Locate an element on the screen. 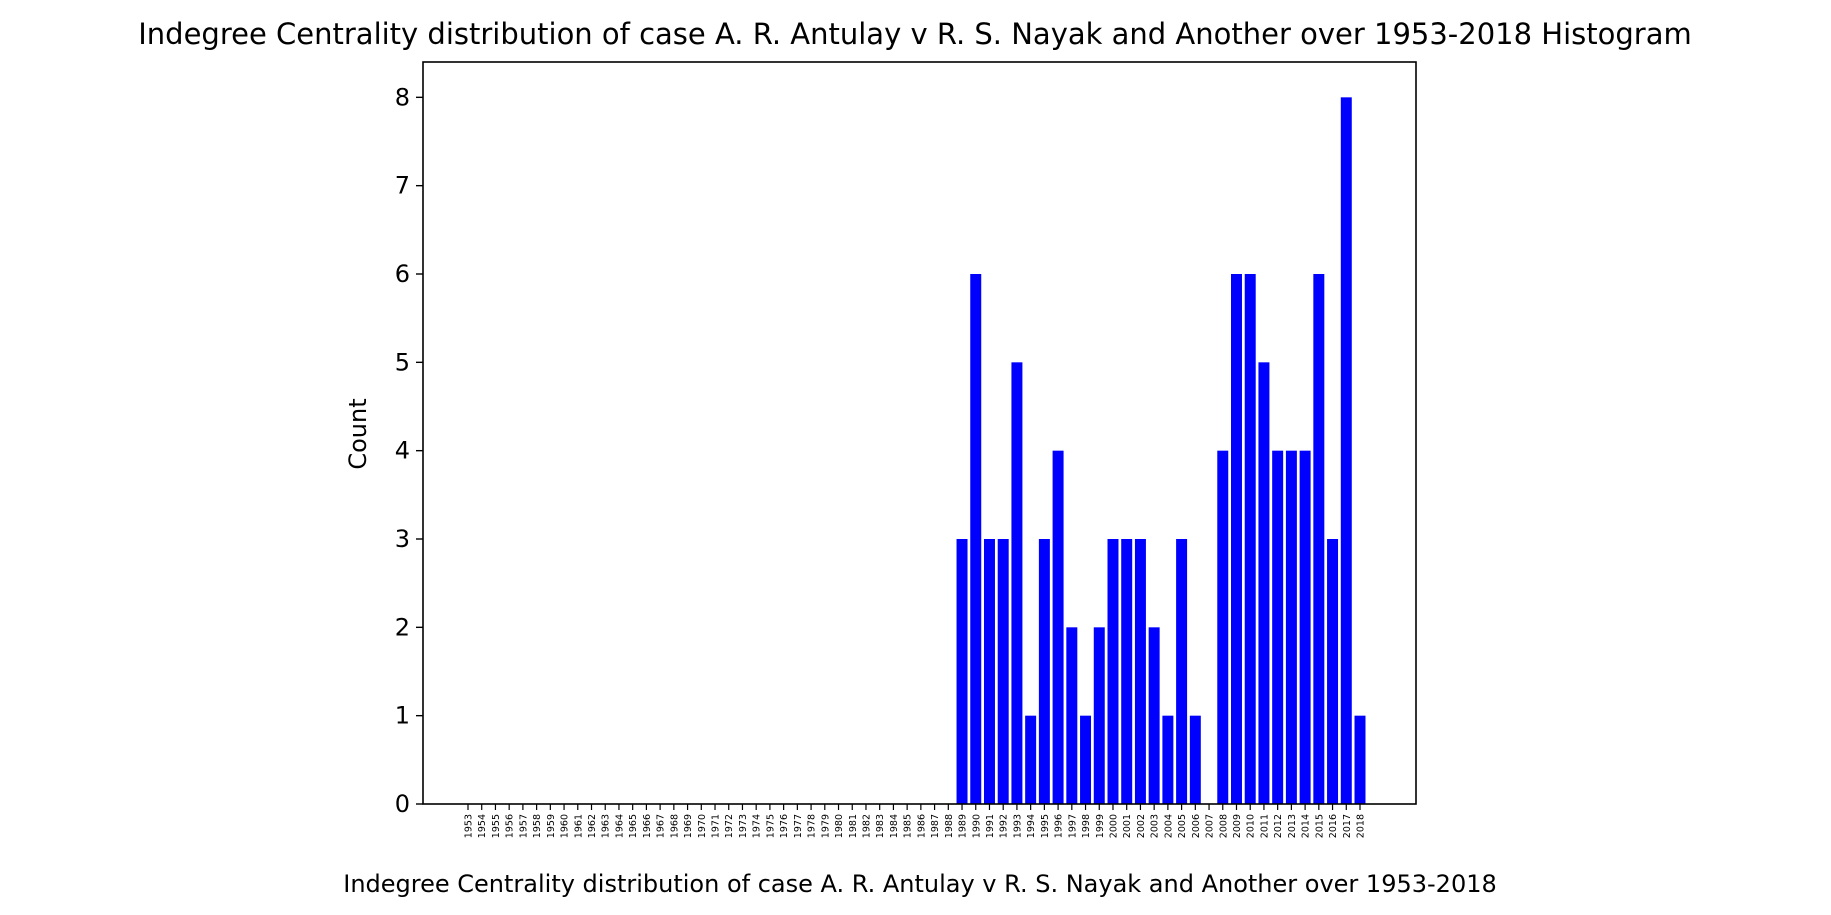 The width and height of the screenshot is (1831, 915). x-tick-label: 1963 is located at coordinates (606, 826).